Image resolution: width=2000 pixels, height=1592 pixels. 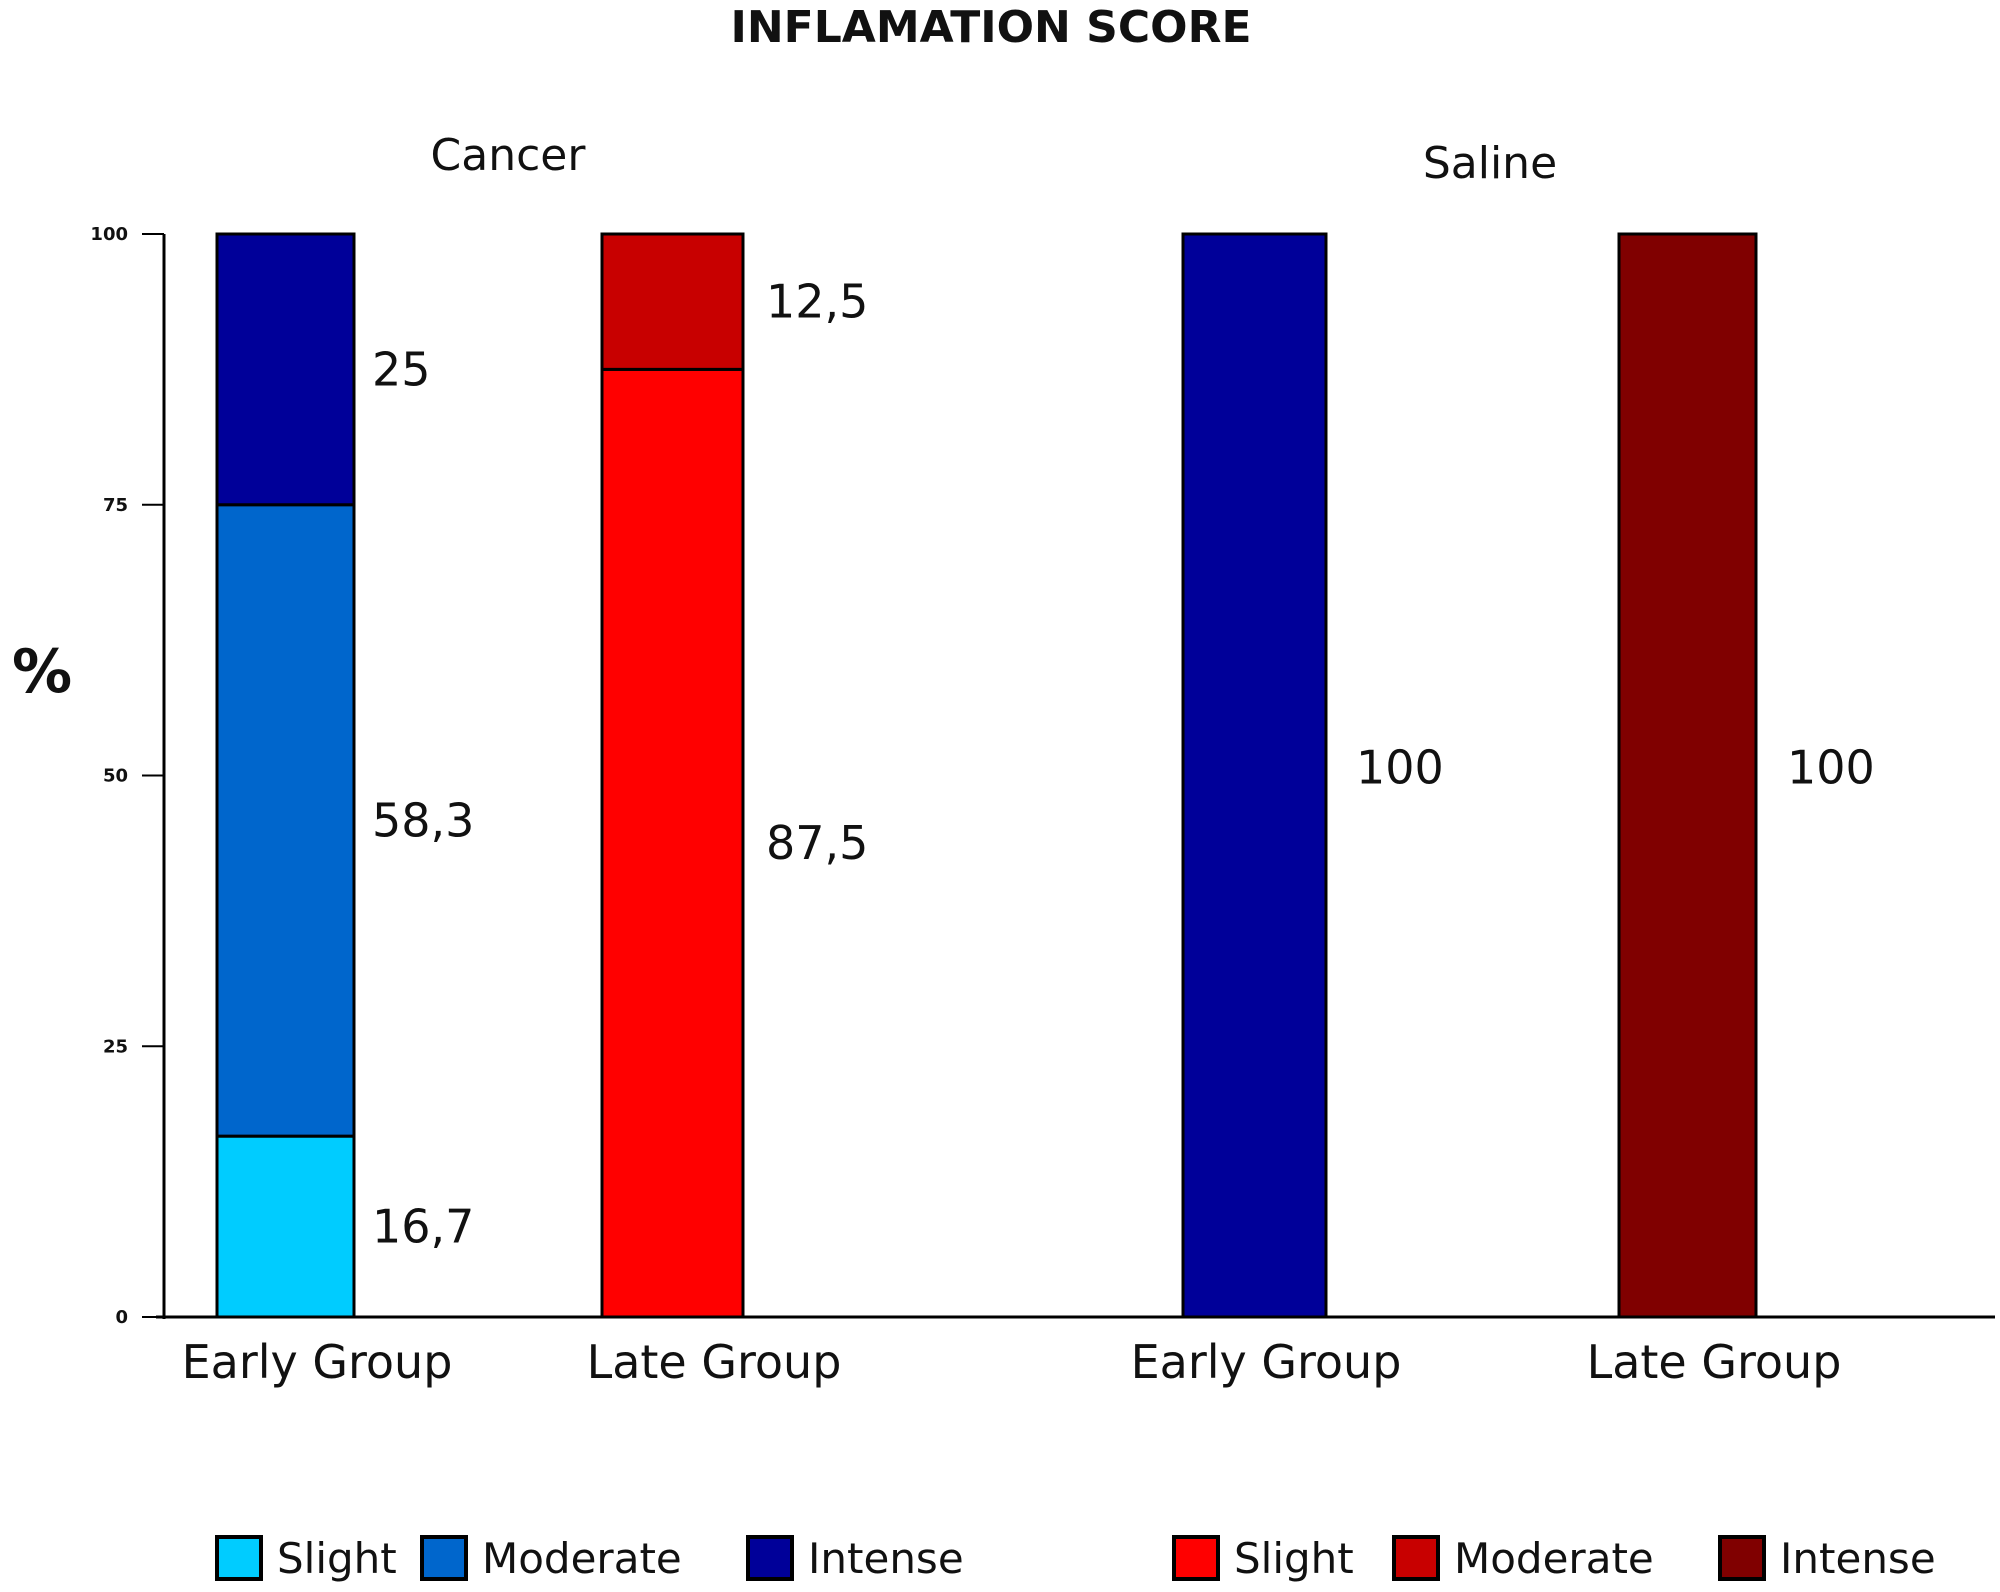 I want to click on legend-item-cancer-slight: Slight, so click(x=306, y=1558).